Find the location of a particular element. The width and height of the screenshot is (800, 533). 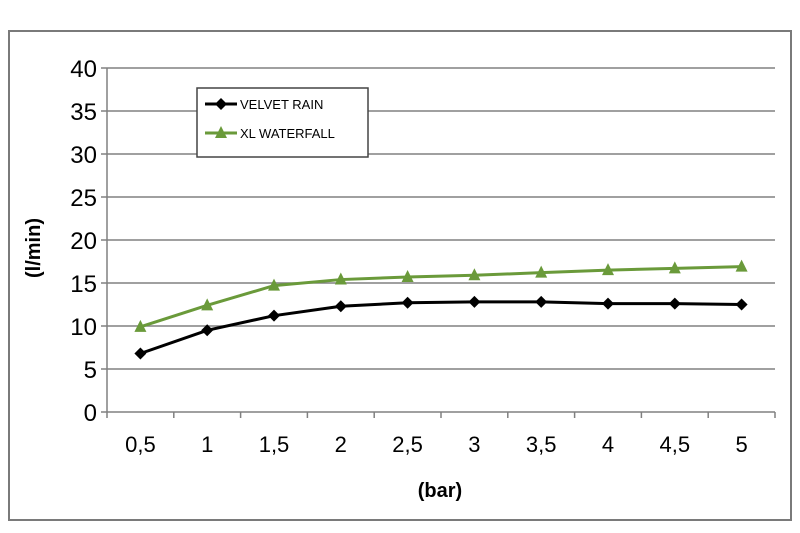

y-tick-label: 20 is located at coordinates (83, 241).